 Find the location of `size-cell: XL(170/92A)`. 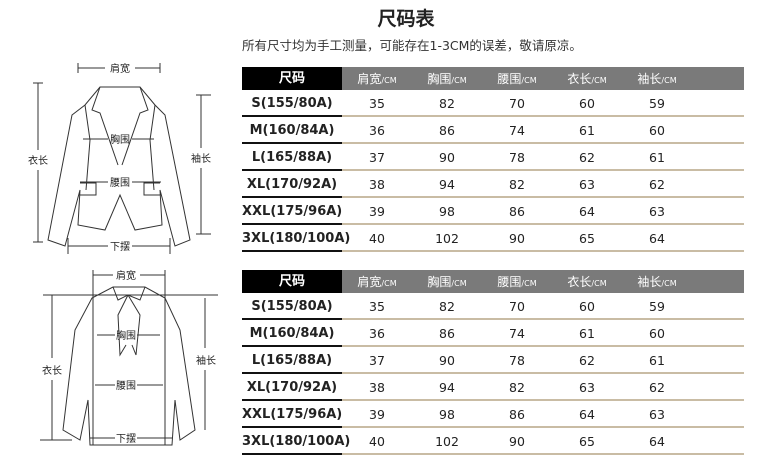

size-cell: XL(170/92A) is located at coordinates (292, 387).